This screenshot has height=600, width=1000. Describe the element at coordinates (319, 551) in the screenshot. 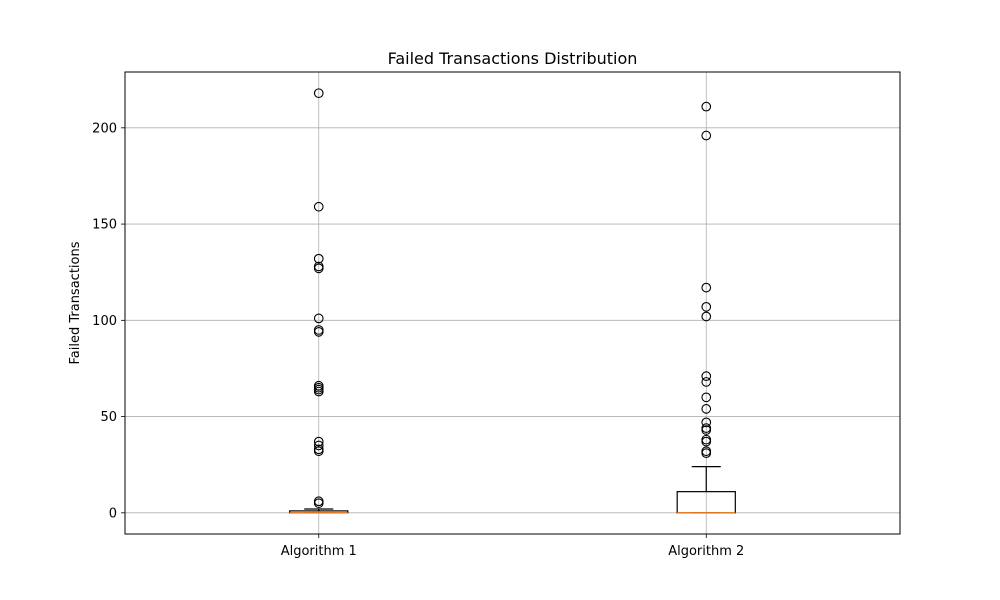

I see `x-tick-label: Algorithm 1` at that location.